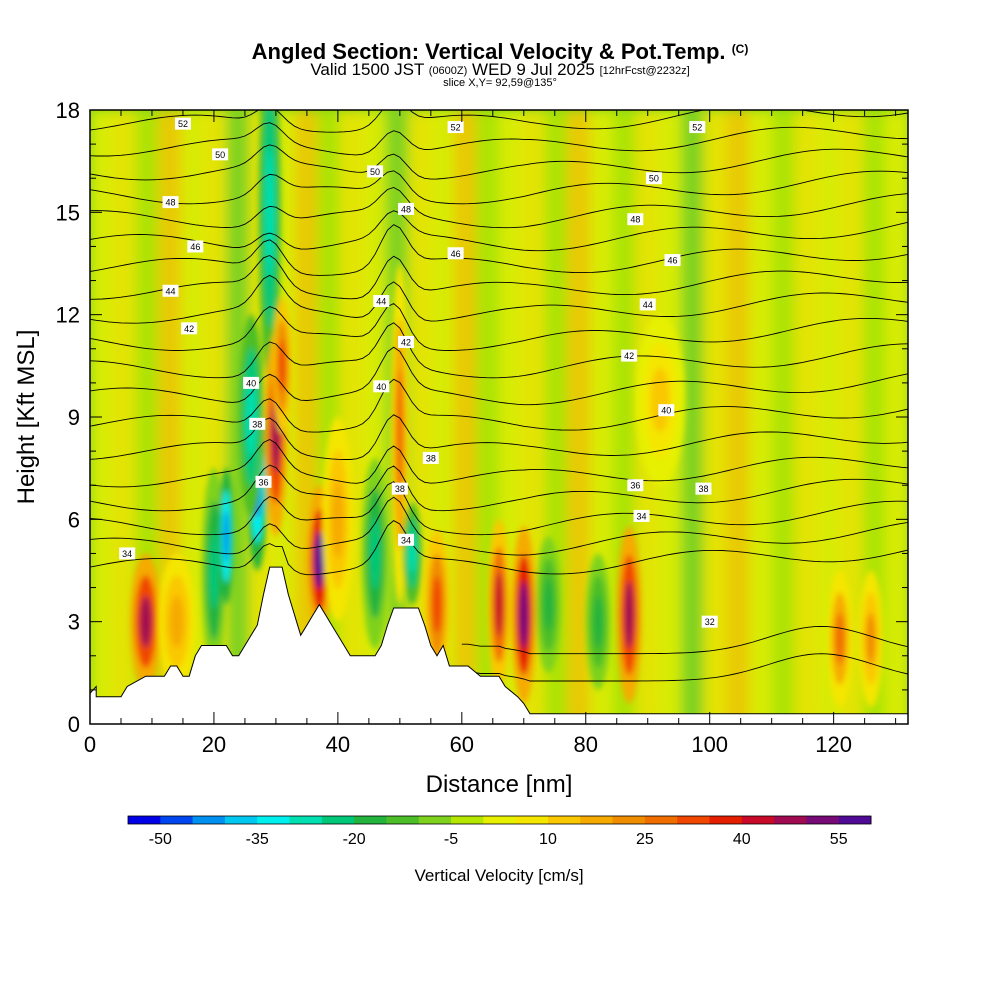 The width and height of the screenshot is (1000, 1000). I want to click on x-tick-label: 120, so click(833, 744).